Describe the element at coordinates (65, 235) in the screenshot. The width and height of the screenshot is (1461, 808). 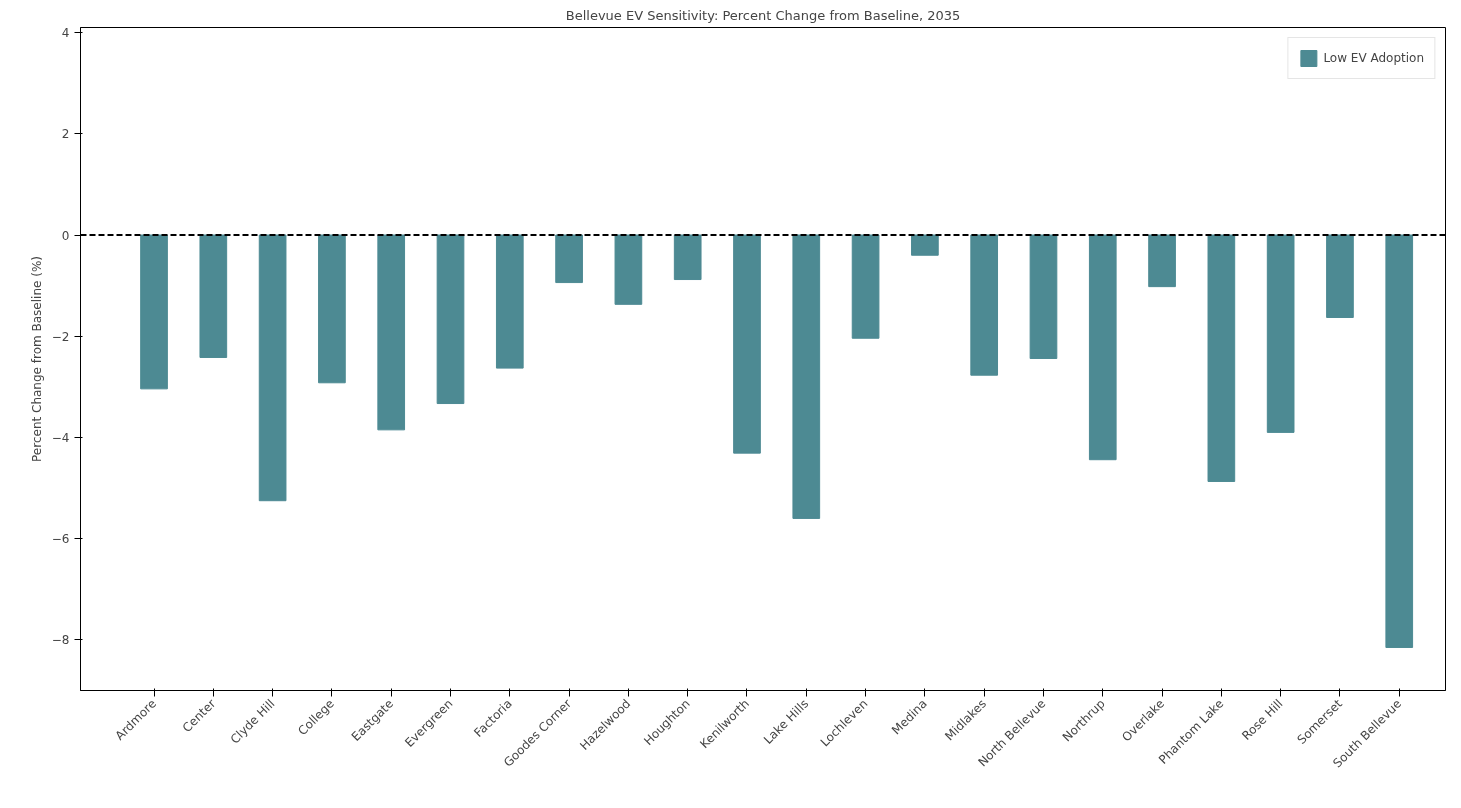
I see `y-tick-label: 0` at that location.